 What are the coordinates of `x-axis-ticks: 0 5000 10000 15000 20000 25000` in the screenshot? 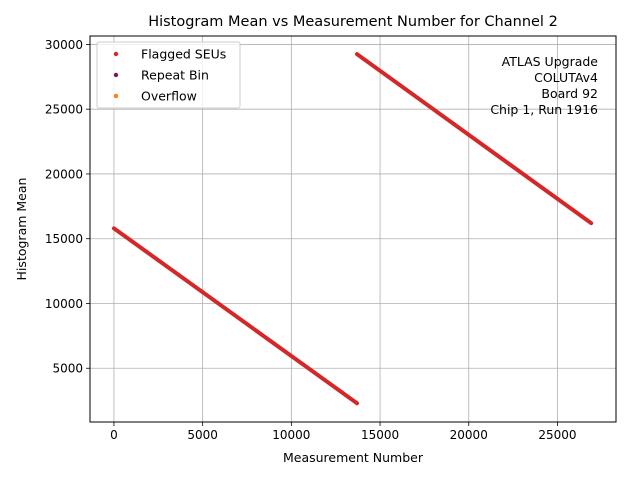 It's located at (343, 432).